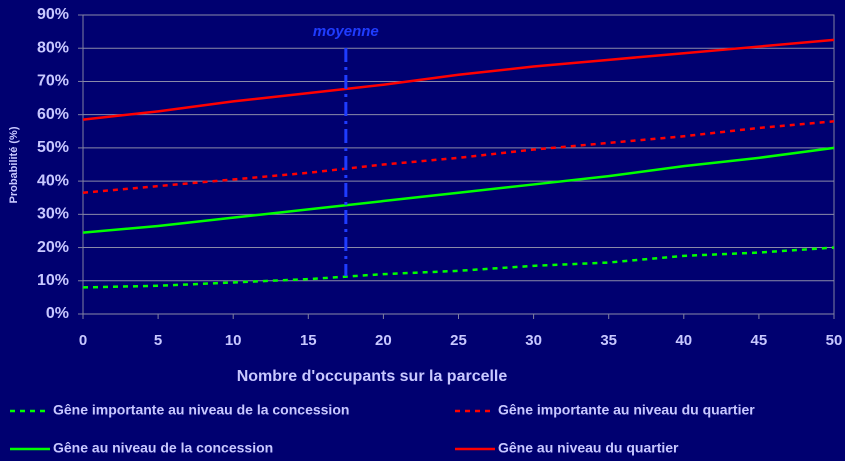 Image resolution: width=845 pixels, height=461 pixels. Describe the element at coordinates (53, 147) in the screenshot. I see `y-tick-label: 50%` at that location.